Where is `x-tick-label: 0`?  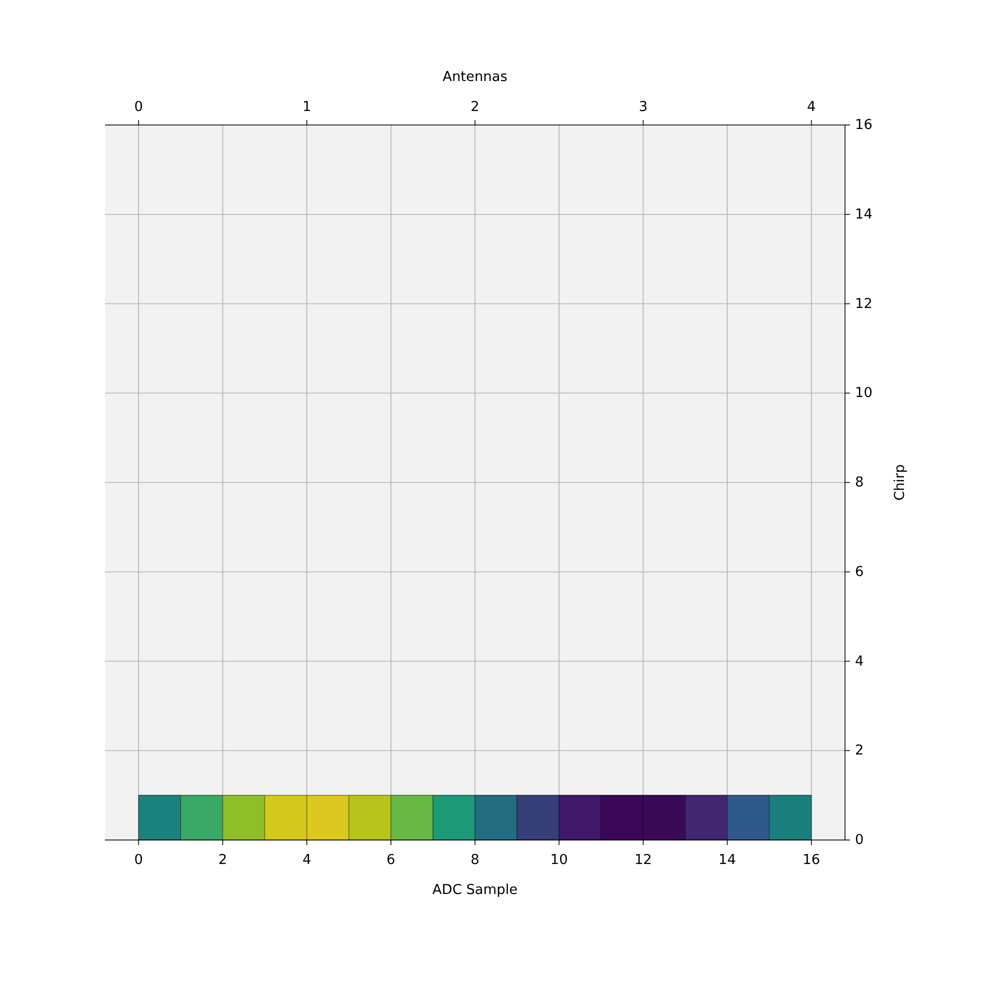
x-tick-label: 0 is located at coordinates (138, 860).